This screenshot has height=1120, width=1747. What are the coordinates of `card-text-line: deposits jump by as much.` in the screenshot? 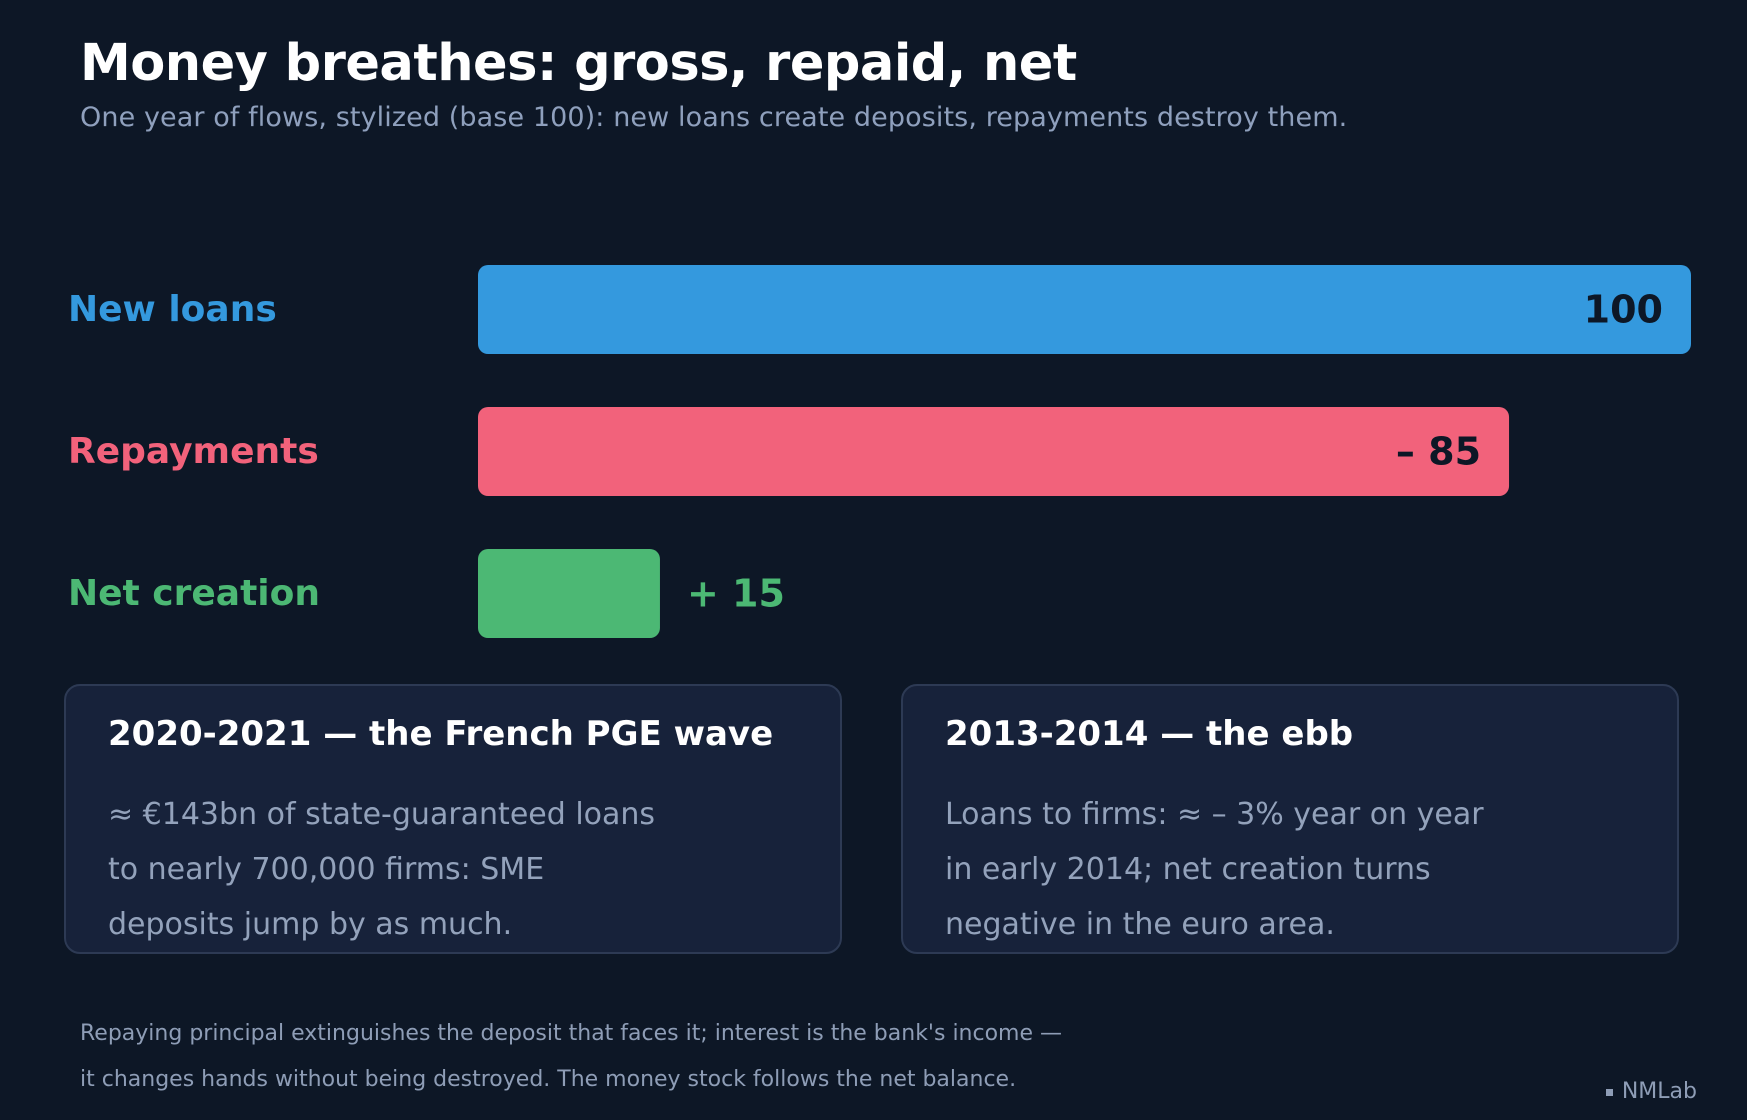 It's located at (310, 924).